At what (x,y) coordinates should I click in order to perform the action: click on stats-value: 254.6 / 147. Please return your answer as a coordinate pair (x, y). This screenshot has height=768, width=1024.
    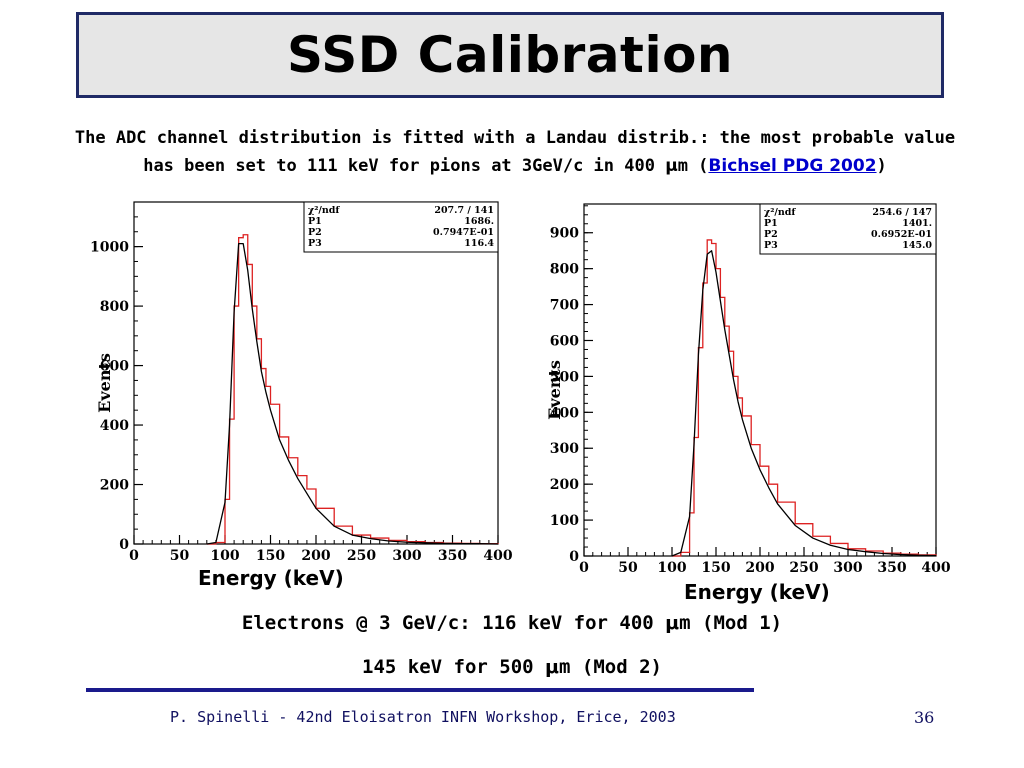
    Looking at the image, I should click on (902, 212).